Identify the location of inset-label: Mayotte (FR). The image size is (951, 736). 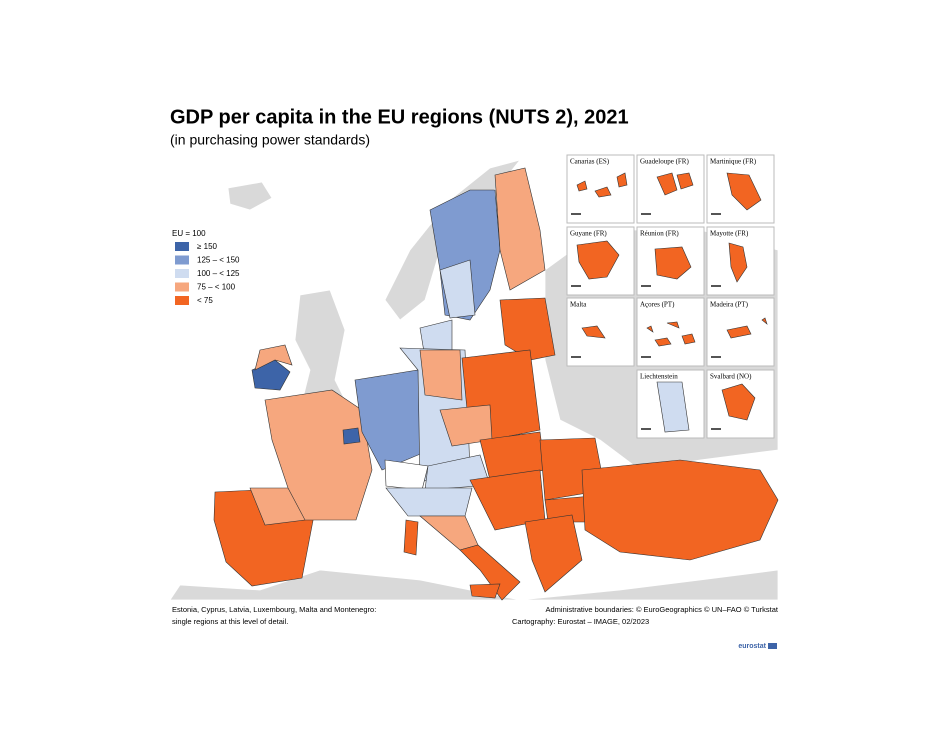
(729, 234).